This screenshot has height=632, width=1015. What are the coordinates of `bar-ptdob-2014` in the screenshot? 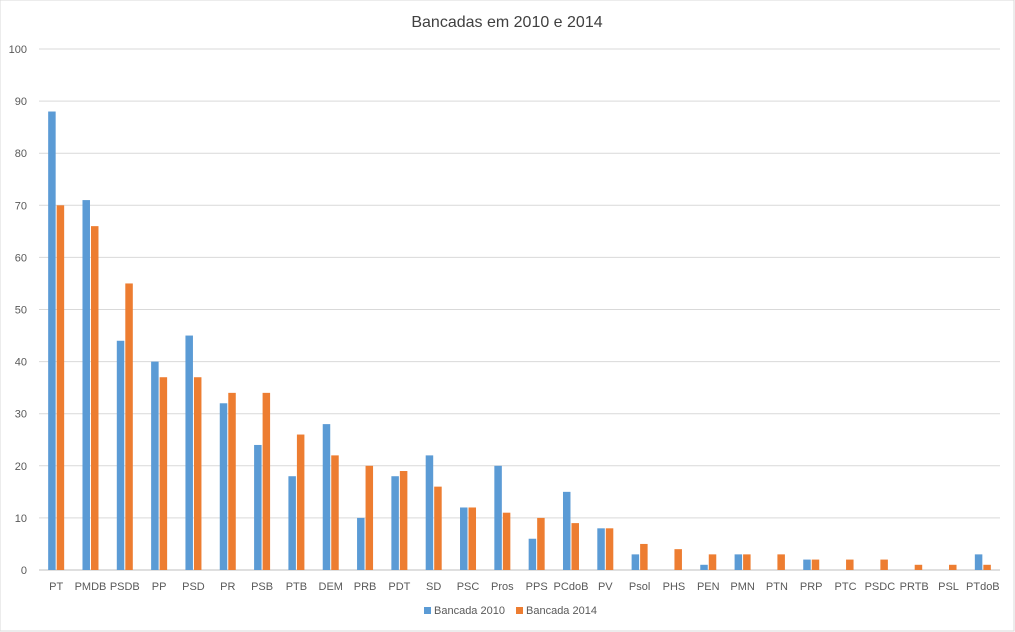 It's located at (987, 567).